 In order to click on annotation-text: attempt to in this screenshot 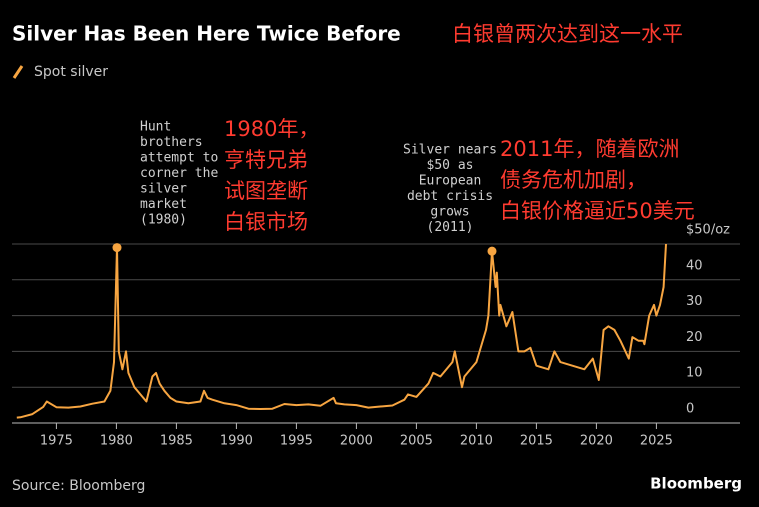, I will do `click(179, 158)`.